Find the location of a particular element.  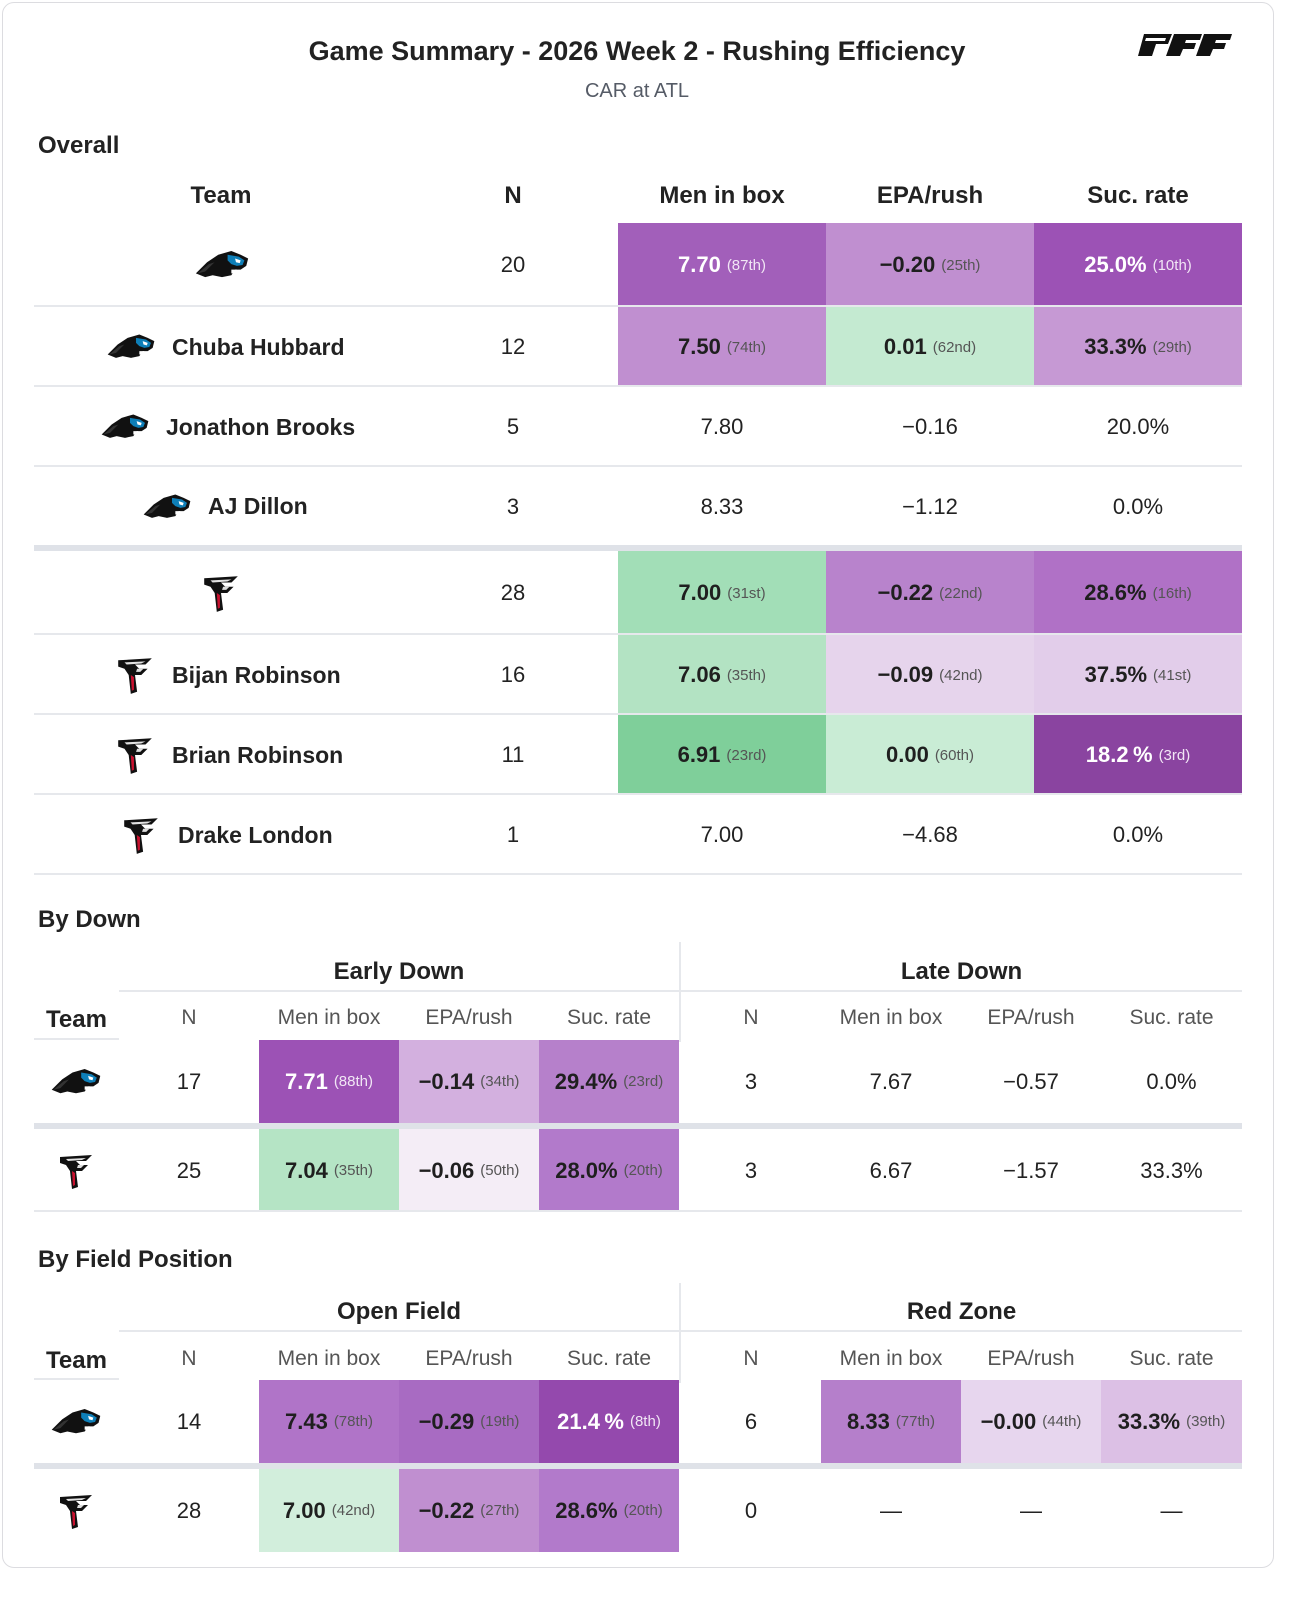

success-rate-value: 20.0% is located at coordinates (1138, 426).